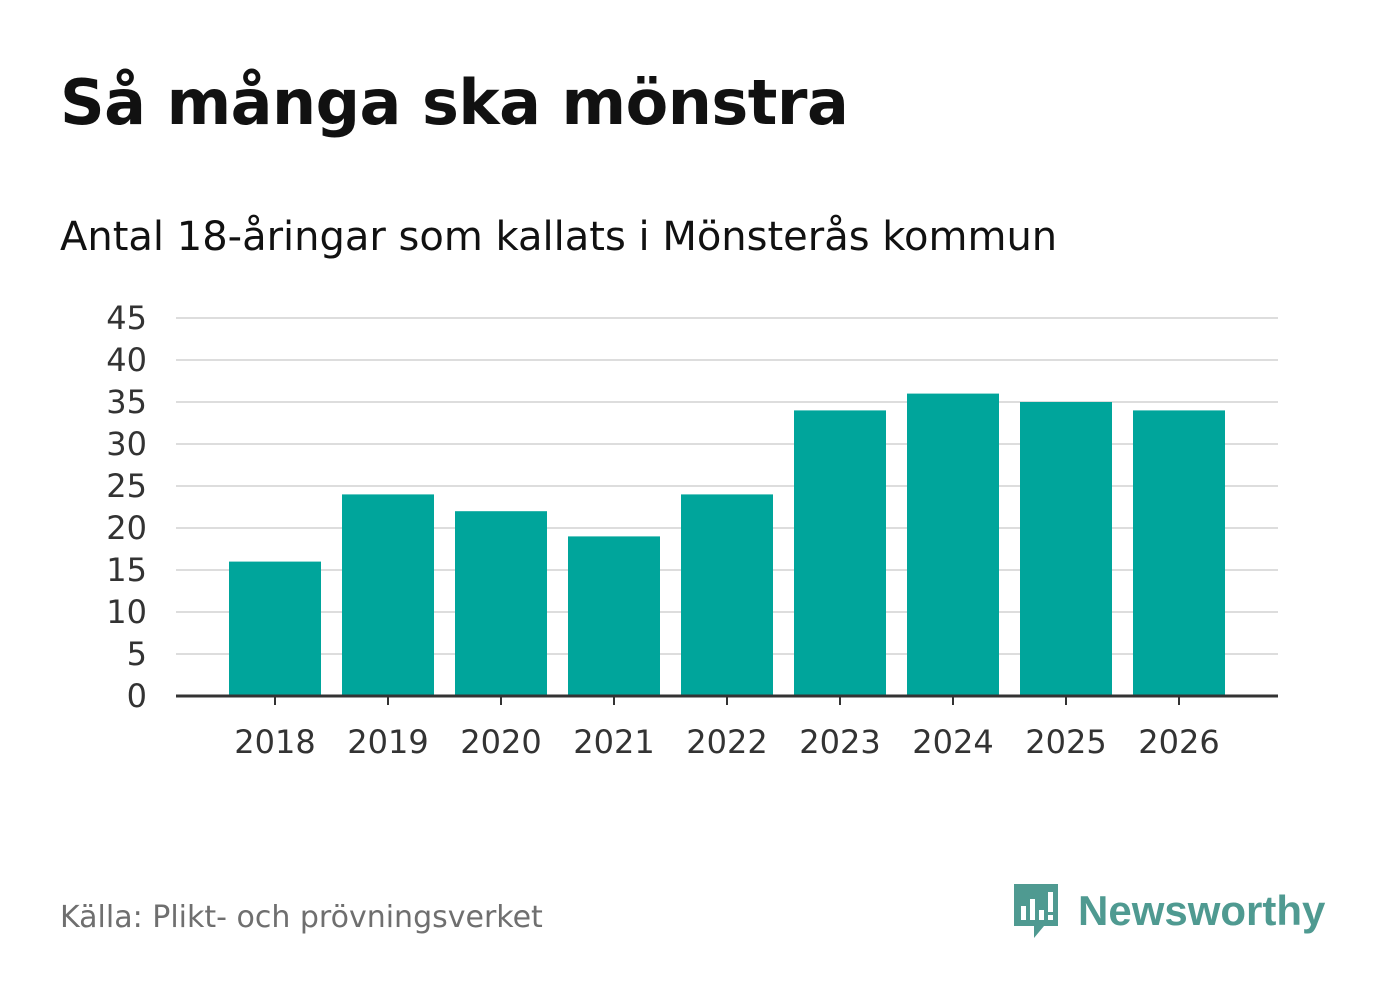 Image resolution: width=1382 pixels, height=999 pixels. I want to click on bar-2018, so click(275, 628).